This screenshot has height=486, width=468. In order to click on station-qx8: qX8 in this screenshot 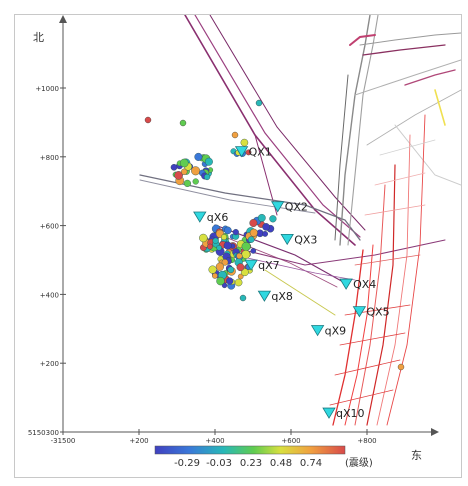, I will do `click(275, 296)`.